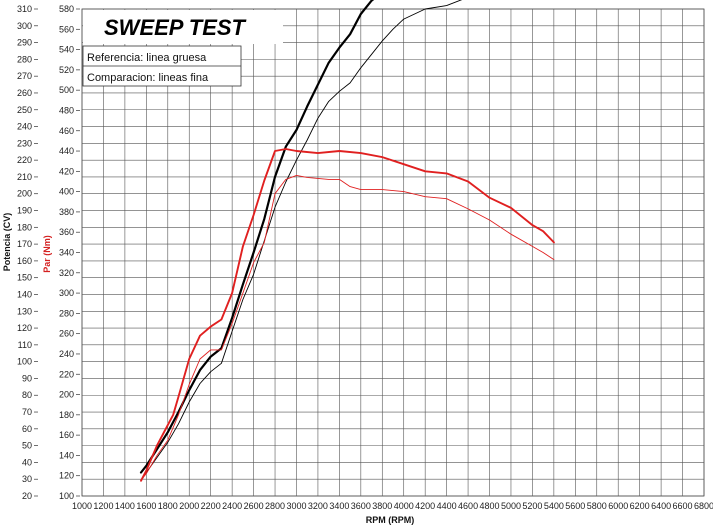 Image resolution: width=713 pixels, height=528 pixels. I want to click on torque-tick-label: 300, so click(66, 293).